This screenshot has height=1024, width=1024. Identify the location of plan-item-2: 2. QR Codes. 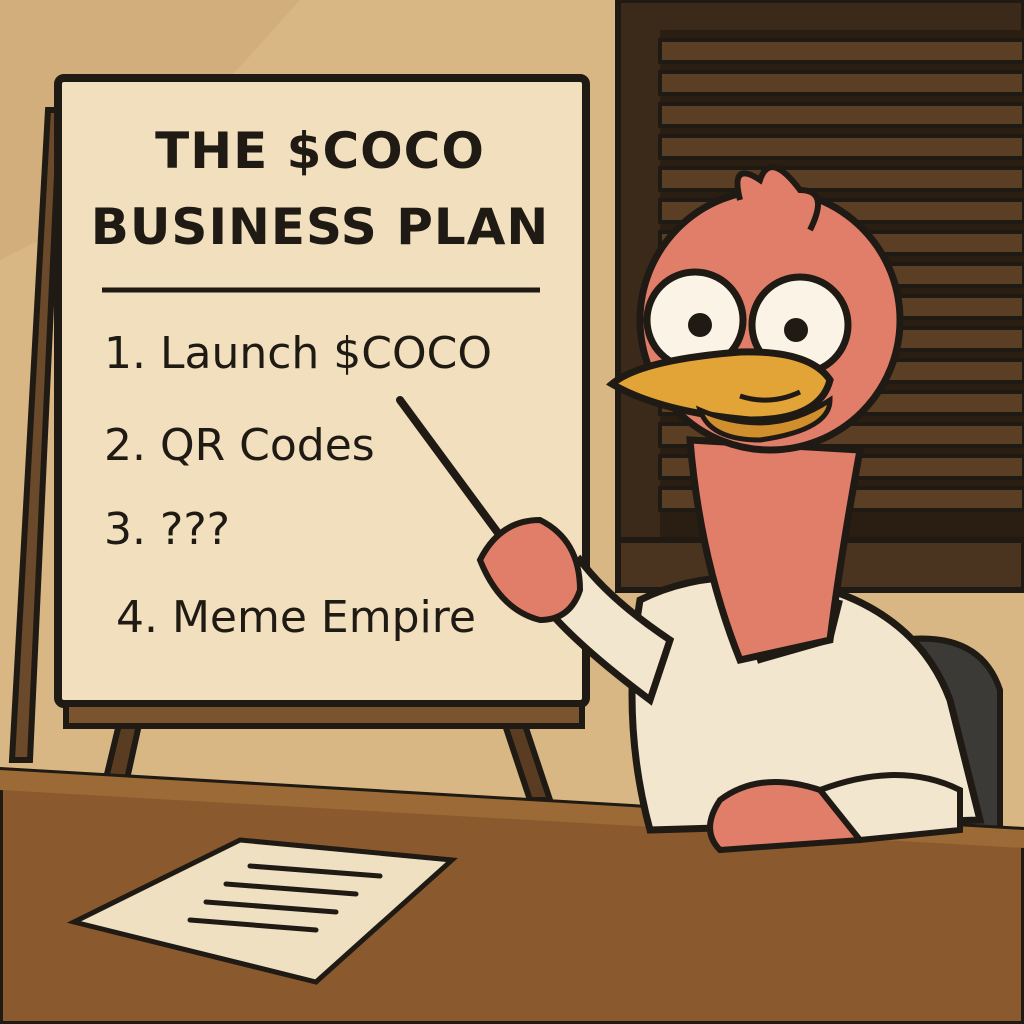
(239, 445).